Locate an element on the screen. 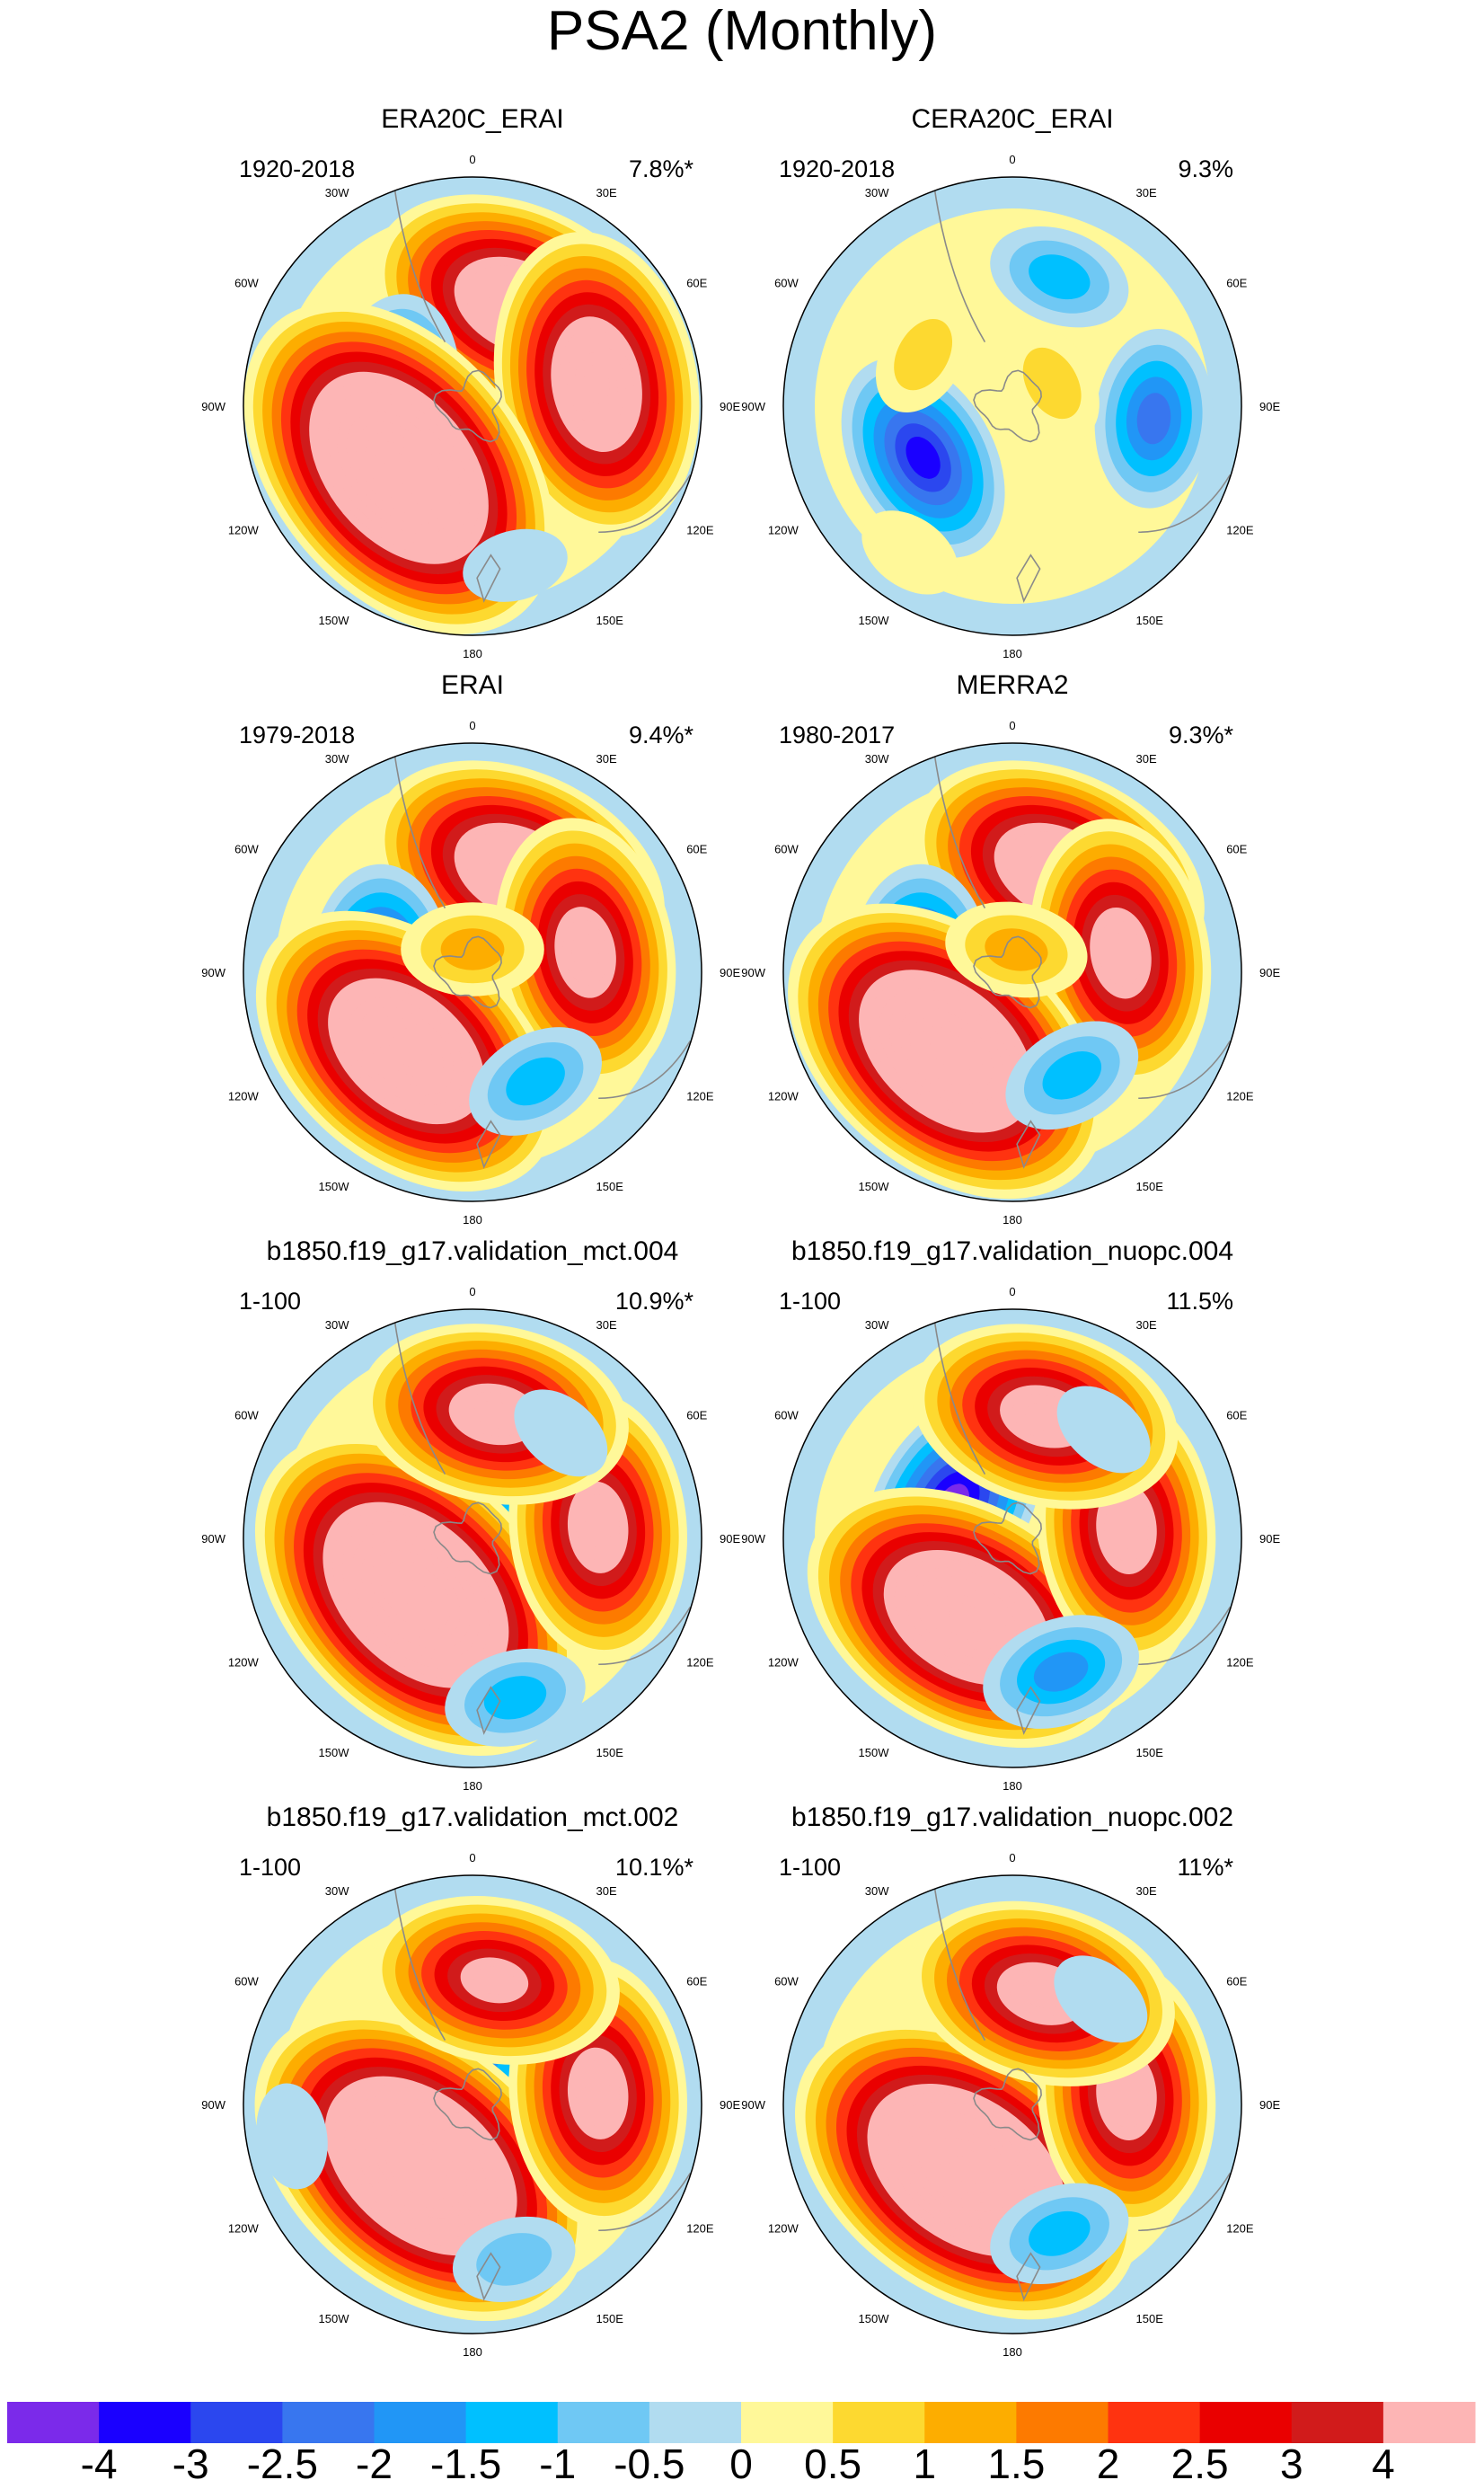 Image resolution: width=1484 pixels, height=2489 pixels. colorbar-label: 0 is located at coordinates (741, 2463).